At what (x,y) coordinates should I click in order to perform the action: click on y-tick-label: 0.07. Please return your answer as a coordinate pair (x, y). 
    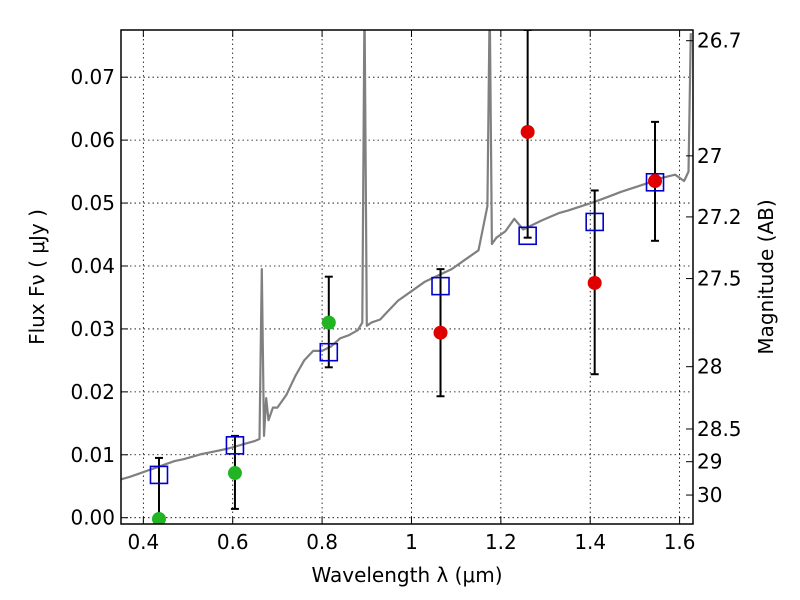
    Looking at the image, I should click on (92, 77).